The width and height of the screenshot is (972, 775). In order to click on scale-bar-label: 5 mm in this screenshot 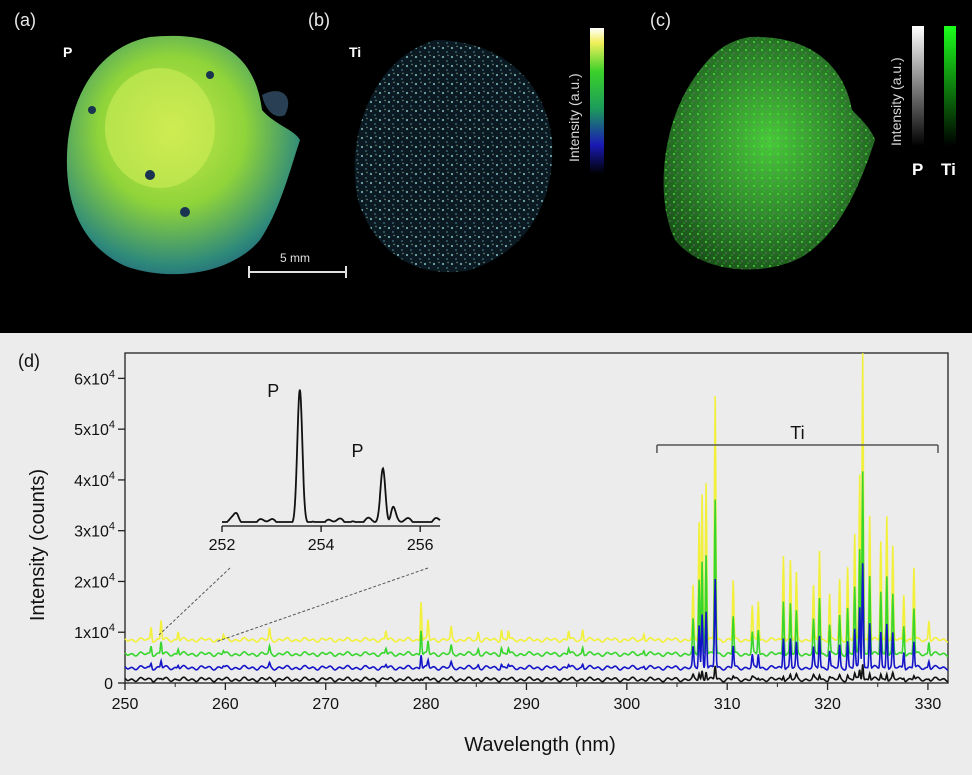, I will do `click(295, 258)`.